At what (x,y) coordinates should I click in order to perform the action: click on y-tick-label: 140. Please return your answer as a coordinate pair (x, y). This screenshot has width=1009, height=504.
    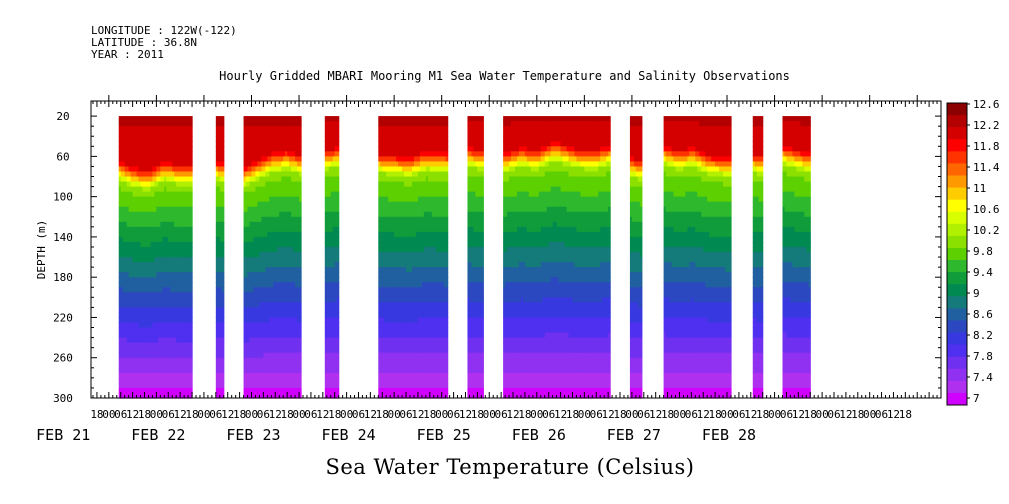
    Looking at the image, I should click on (63, 237).